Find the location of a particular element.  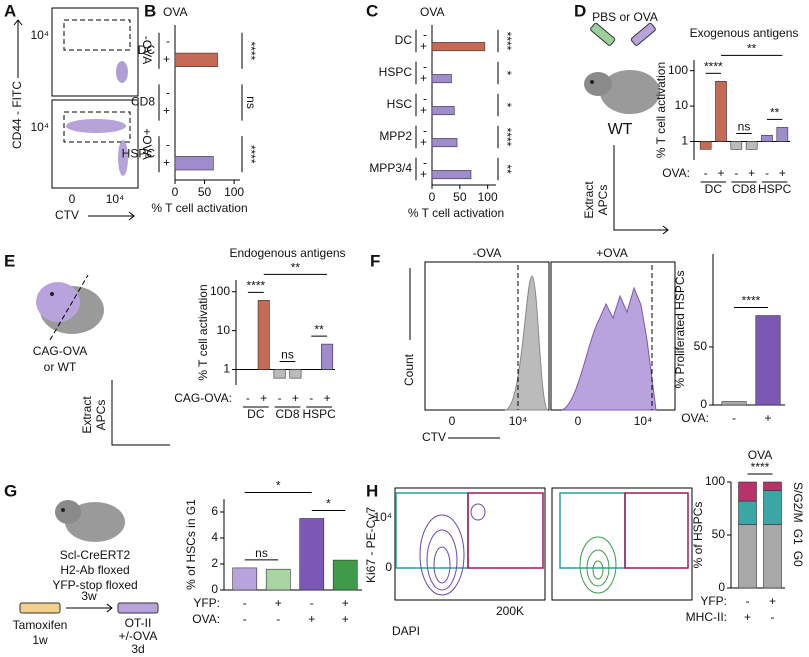

scheme-label: 1w is located at coordinates (40, 640).